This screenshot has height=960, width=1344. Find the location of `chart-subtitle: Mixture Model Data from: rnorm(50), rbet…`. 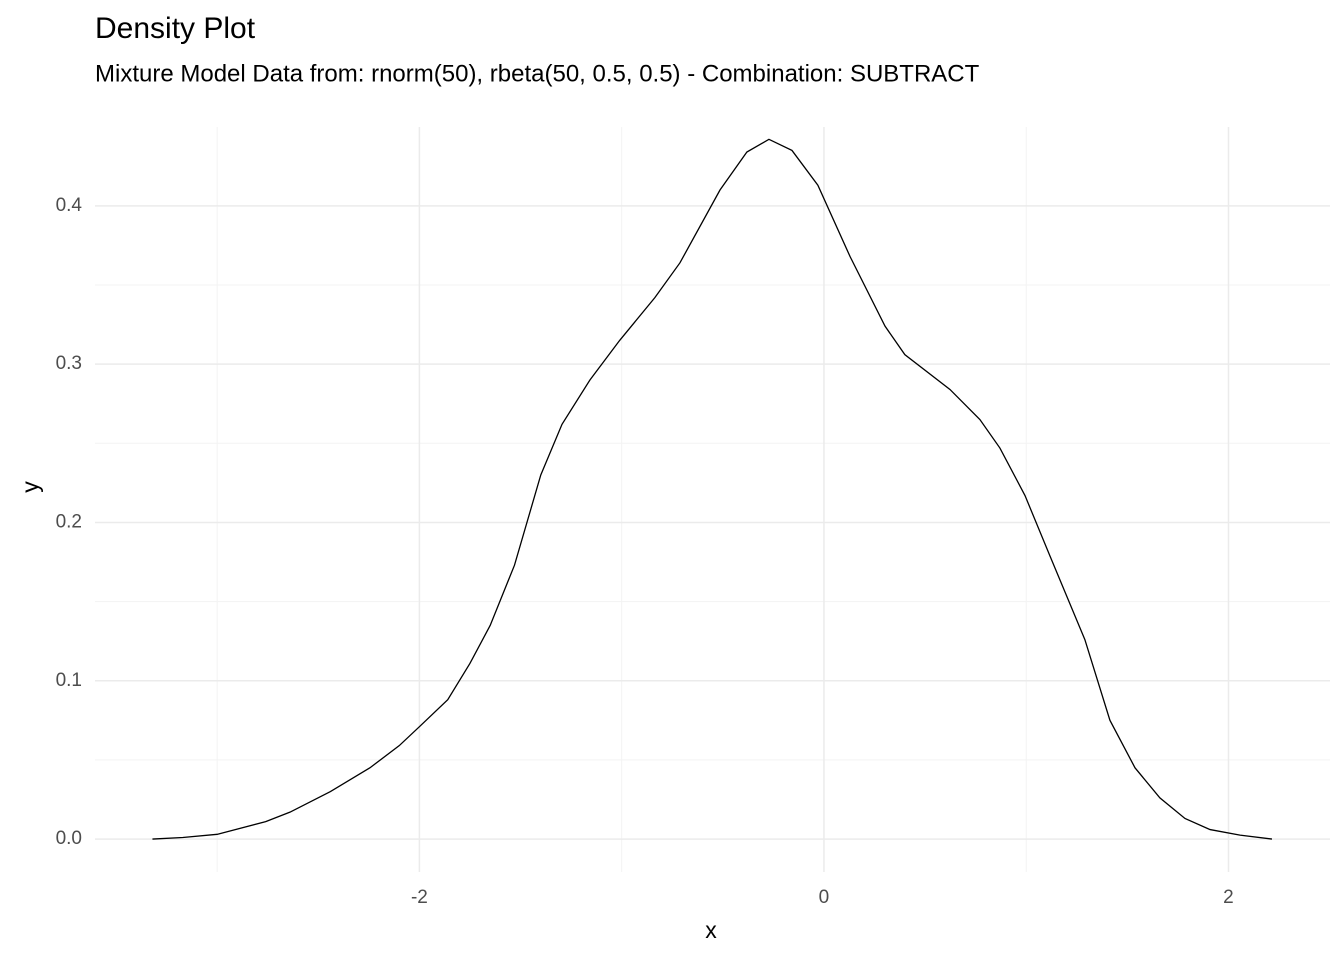

chart-subtitle: Mixture Model Data from: rnorm(50), rbet… is located at coordinates (537, 73).